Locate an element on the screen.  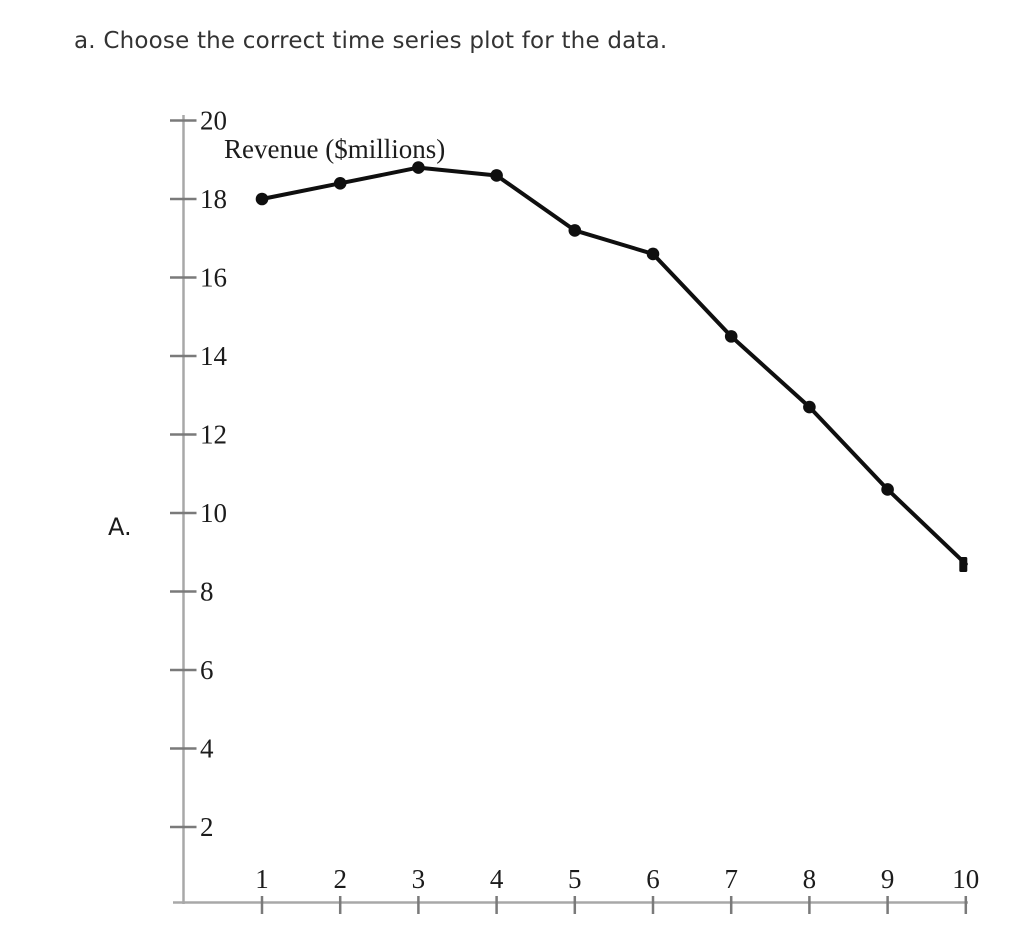
x-tick-label: 10 is located at coordinates (965, 879).